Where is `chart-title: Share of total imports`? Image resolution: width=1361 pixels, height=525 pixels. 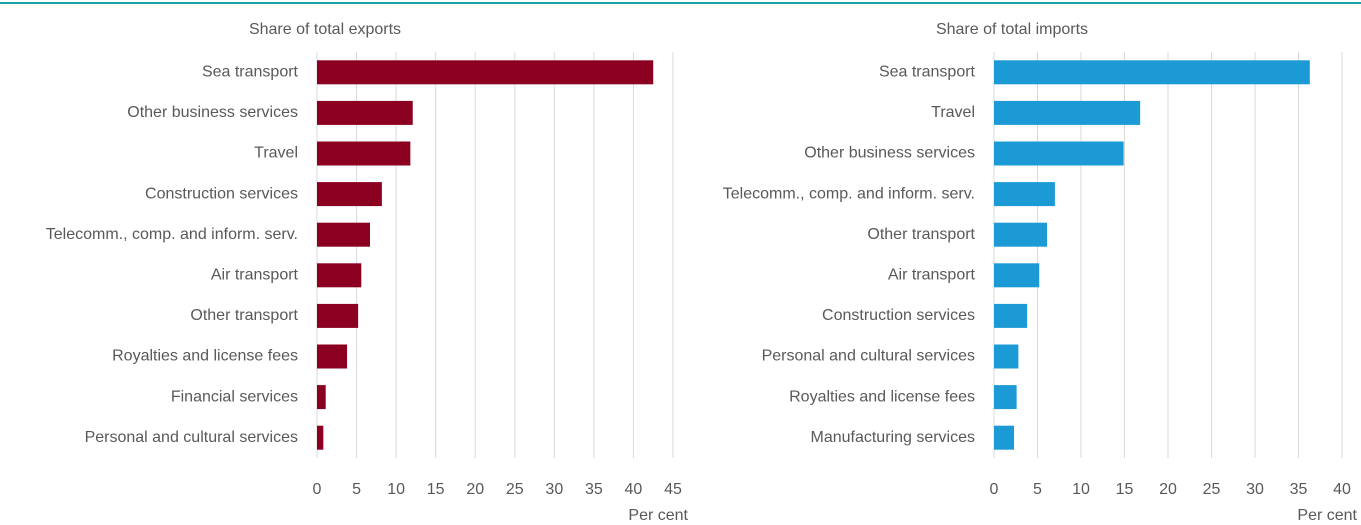 chart-title: Share of total imports is located at coordinates (1012, 29).